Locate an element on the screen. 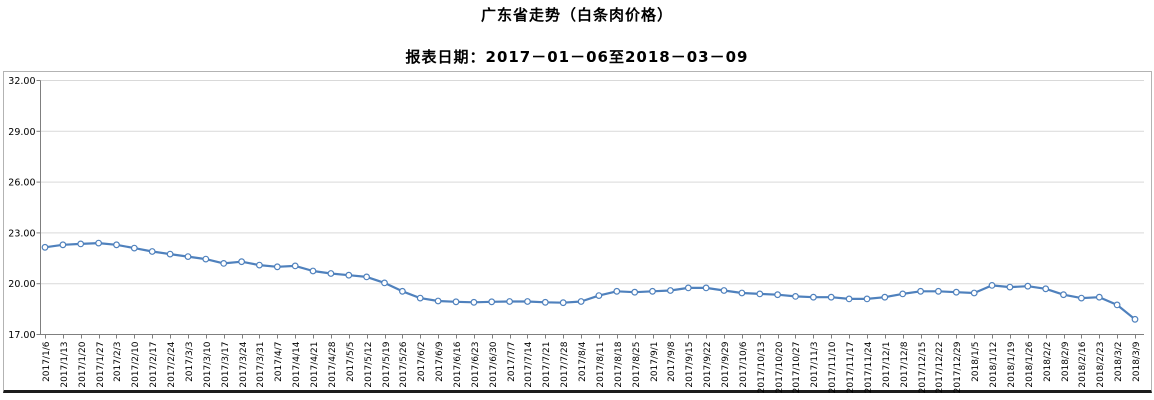 This screenshot has width=1154, height=400. x-tick-label: 2017/2/24 is located at coordinates (172, 364).